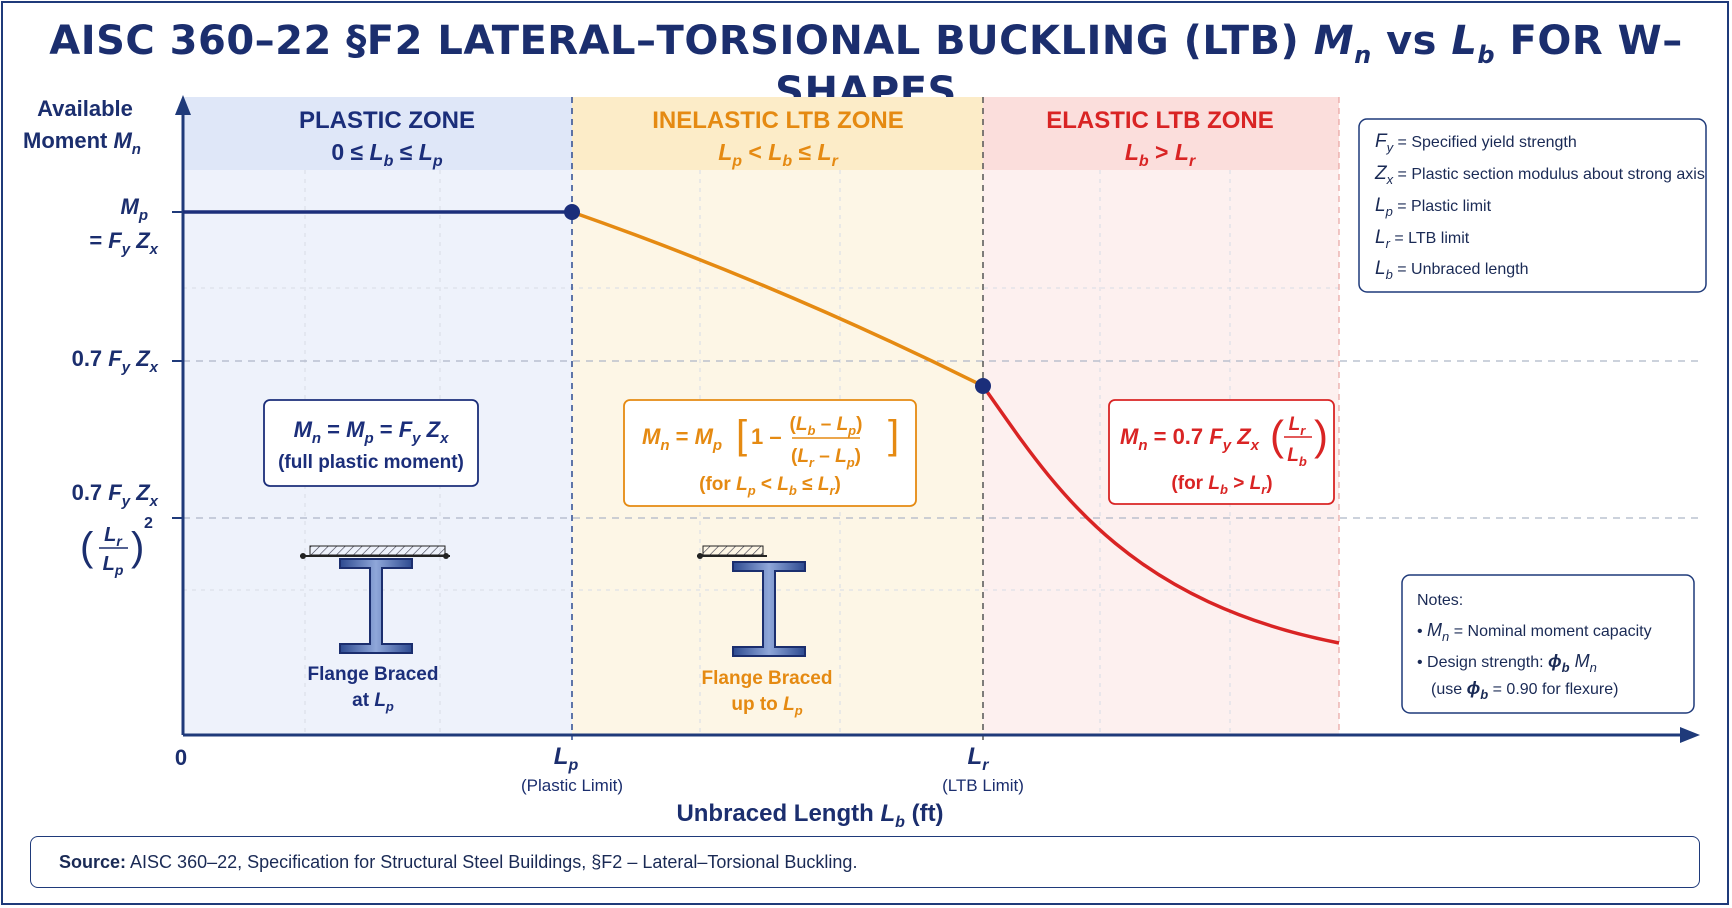 The width and height of the screenshot is (1732, 908). Describe the element at coordinates (82, 143) in the screenshot. I see `y-axis-title-line2: Moment Mn` at that location.